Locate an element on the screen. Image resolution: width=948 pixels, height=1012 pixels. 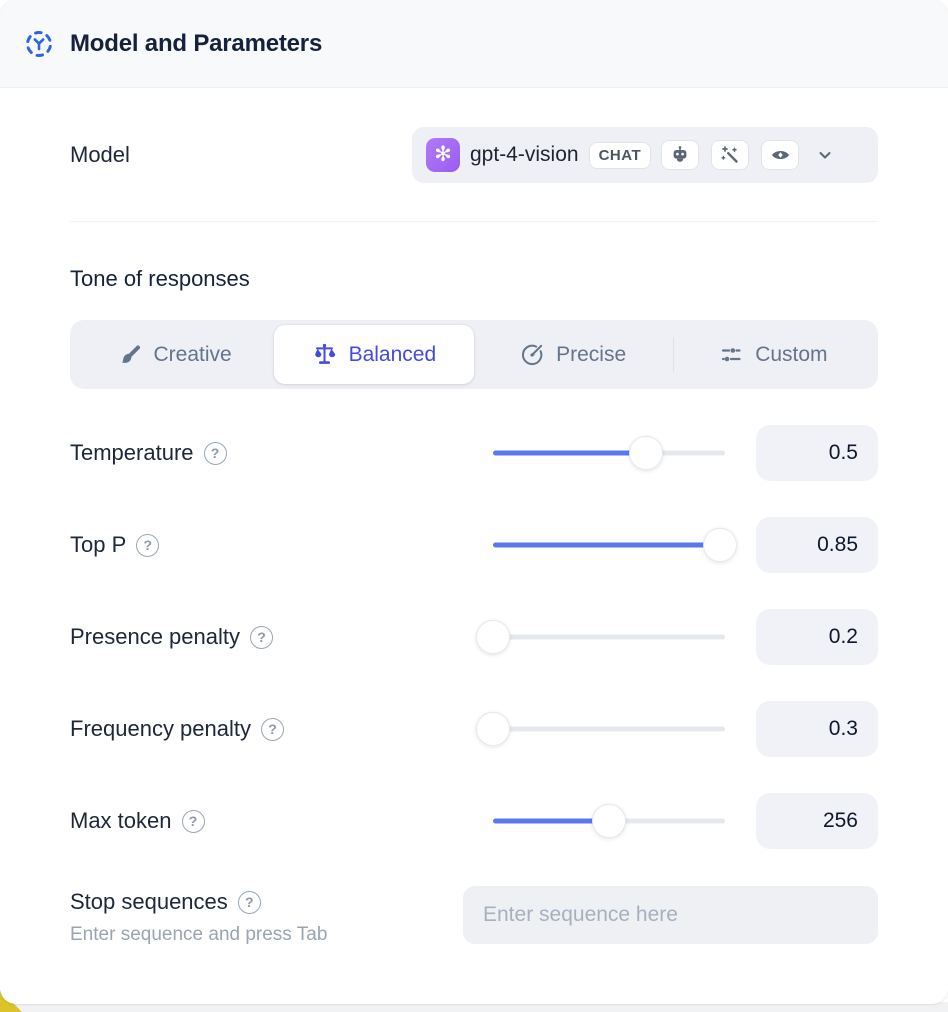
model-select-dropdown: ✻ gpt-4-vision CHAT is located at coordinates (645, 155).